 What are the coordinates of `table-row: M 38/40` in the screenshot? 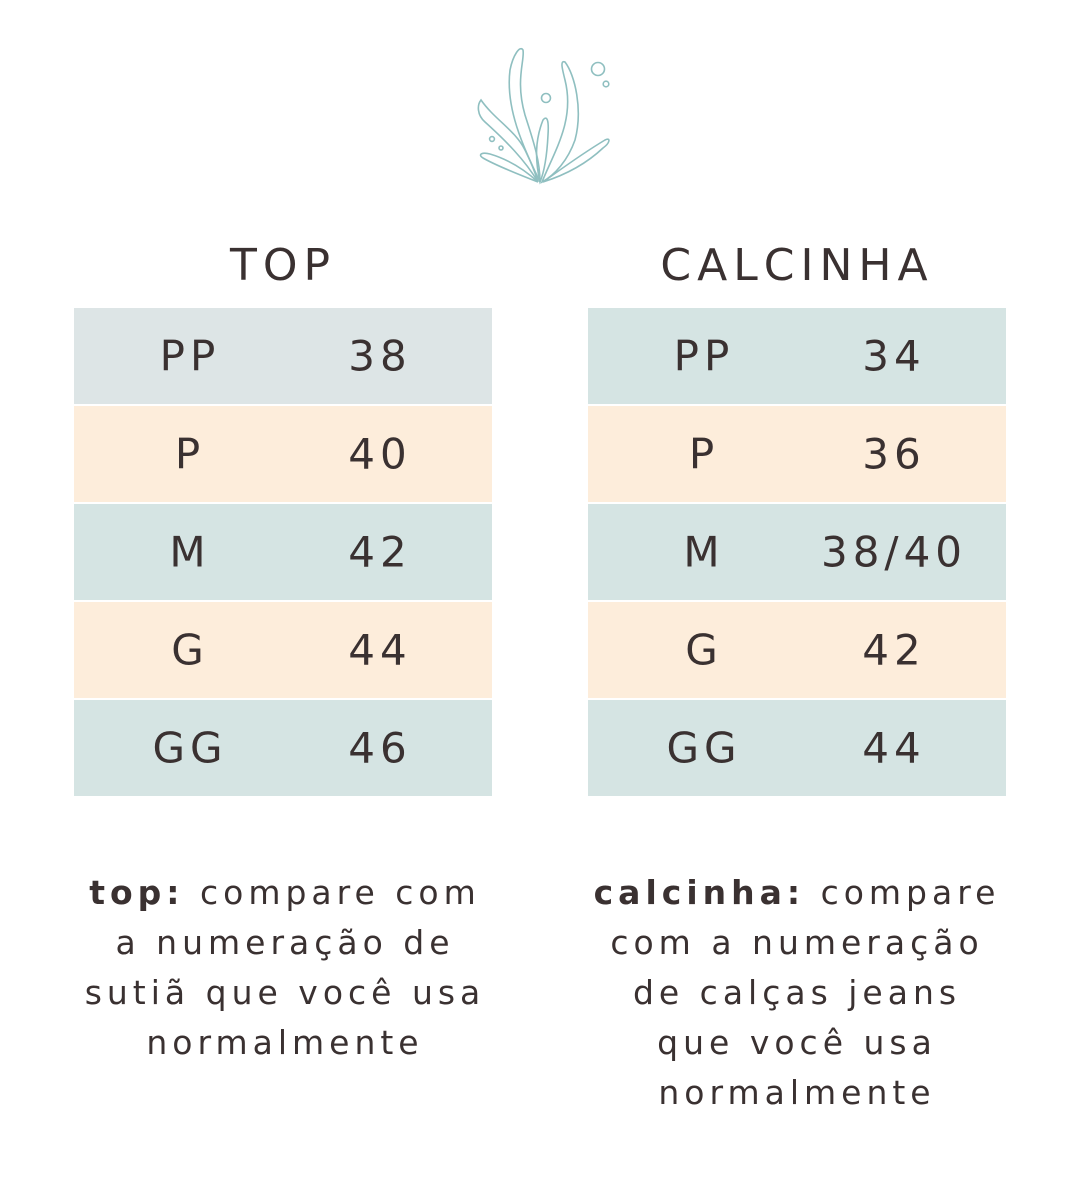 It's located at (797, 552).